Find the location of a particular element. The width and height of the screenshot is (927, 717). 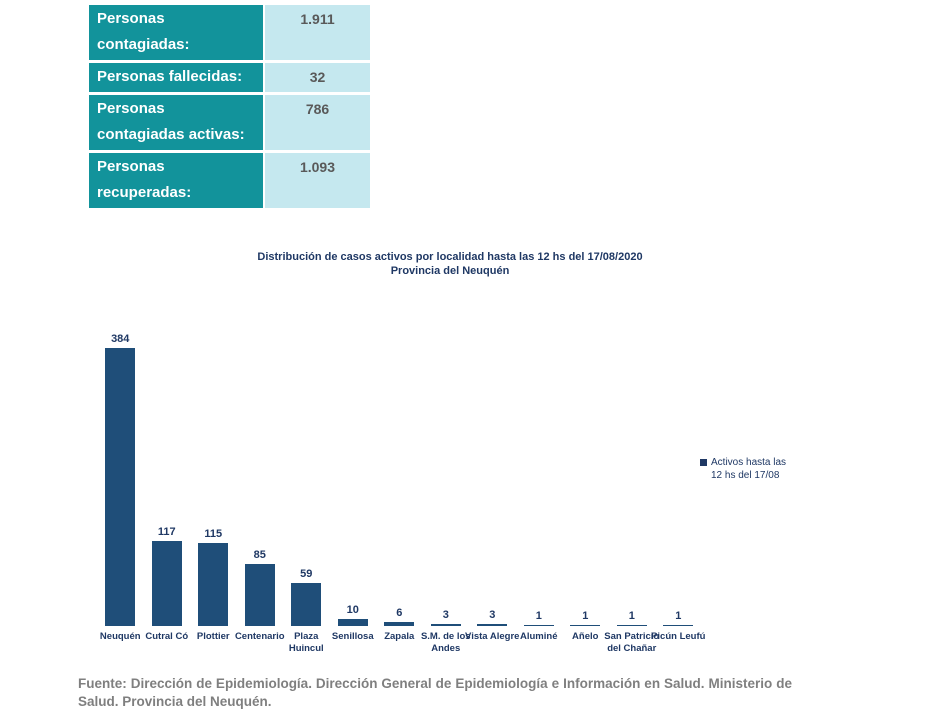

table-row: Personas contagiadas activas: 786 is located at coordinates (229, 124).